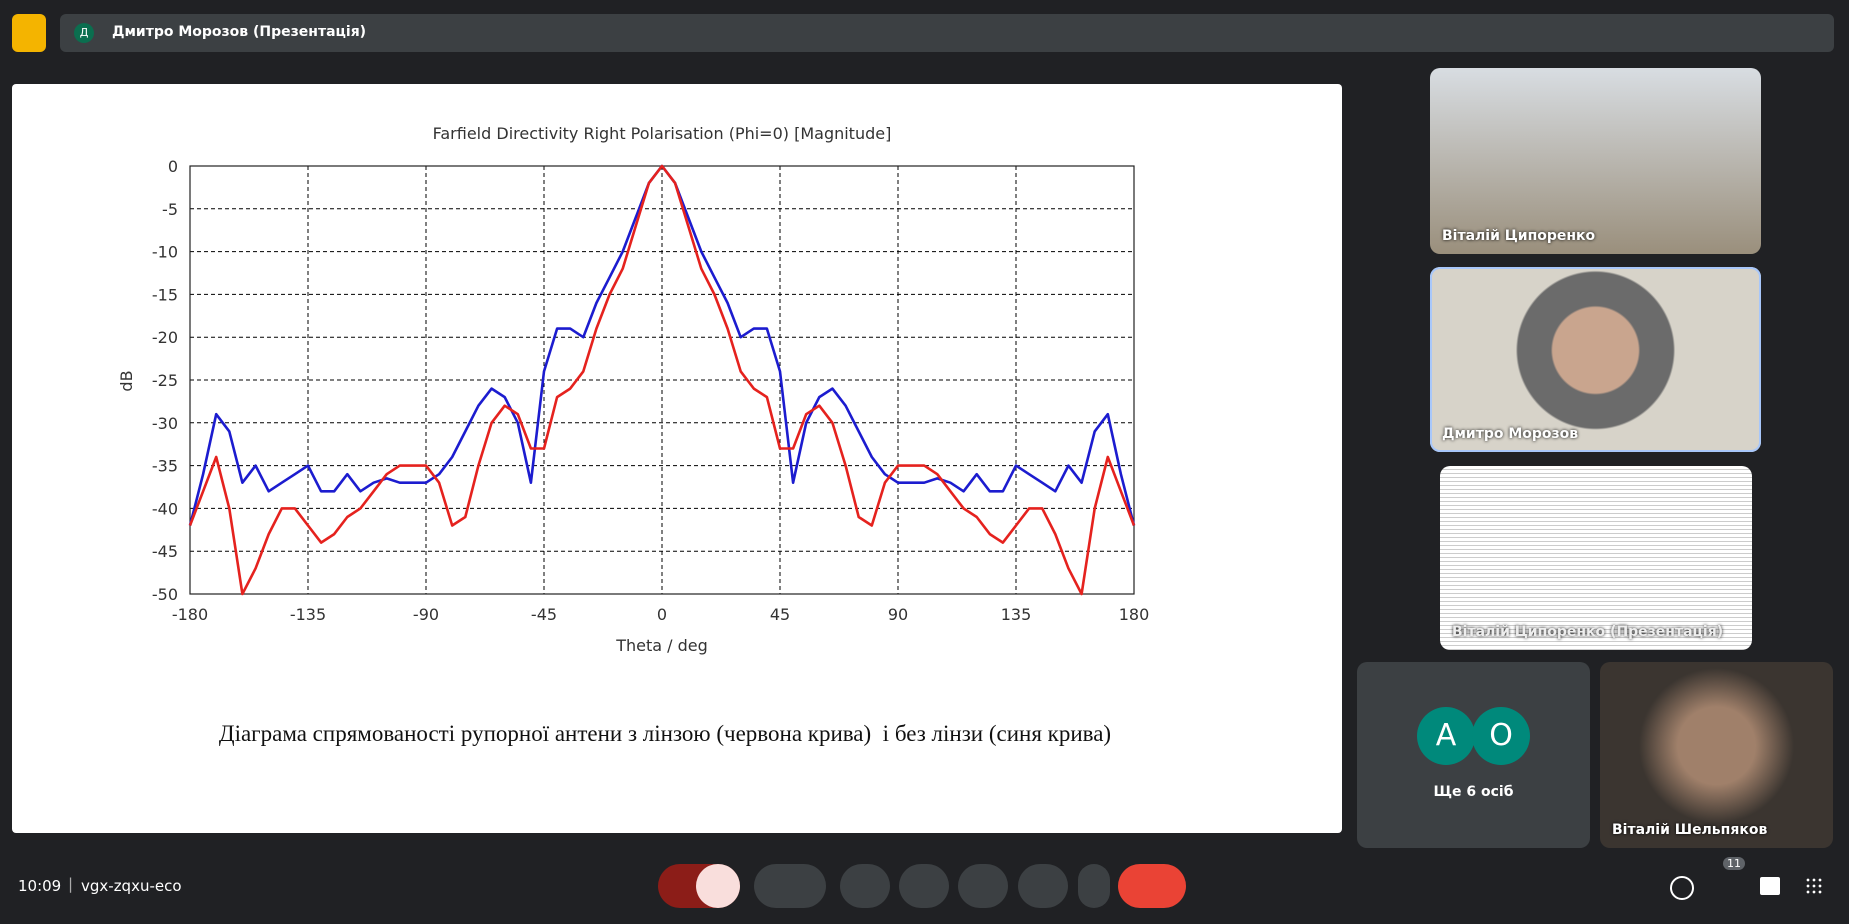 This screenshot has height=924, width=1849. What do you see at coordinates (190, 614) in the screenshot?
I see `x-tick-label: -180` at bounding box center [190, 614].